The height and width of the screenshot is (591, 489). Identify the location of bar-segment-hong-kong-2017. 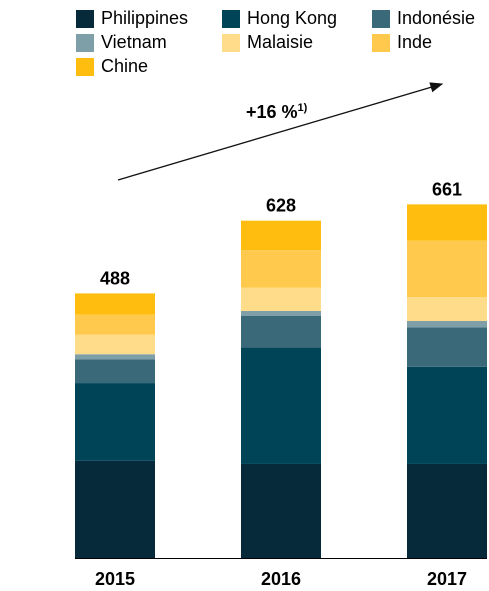
(447, 415).